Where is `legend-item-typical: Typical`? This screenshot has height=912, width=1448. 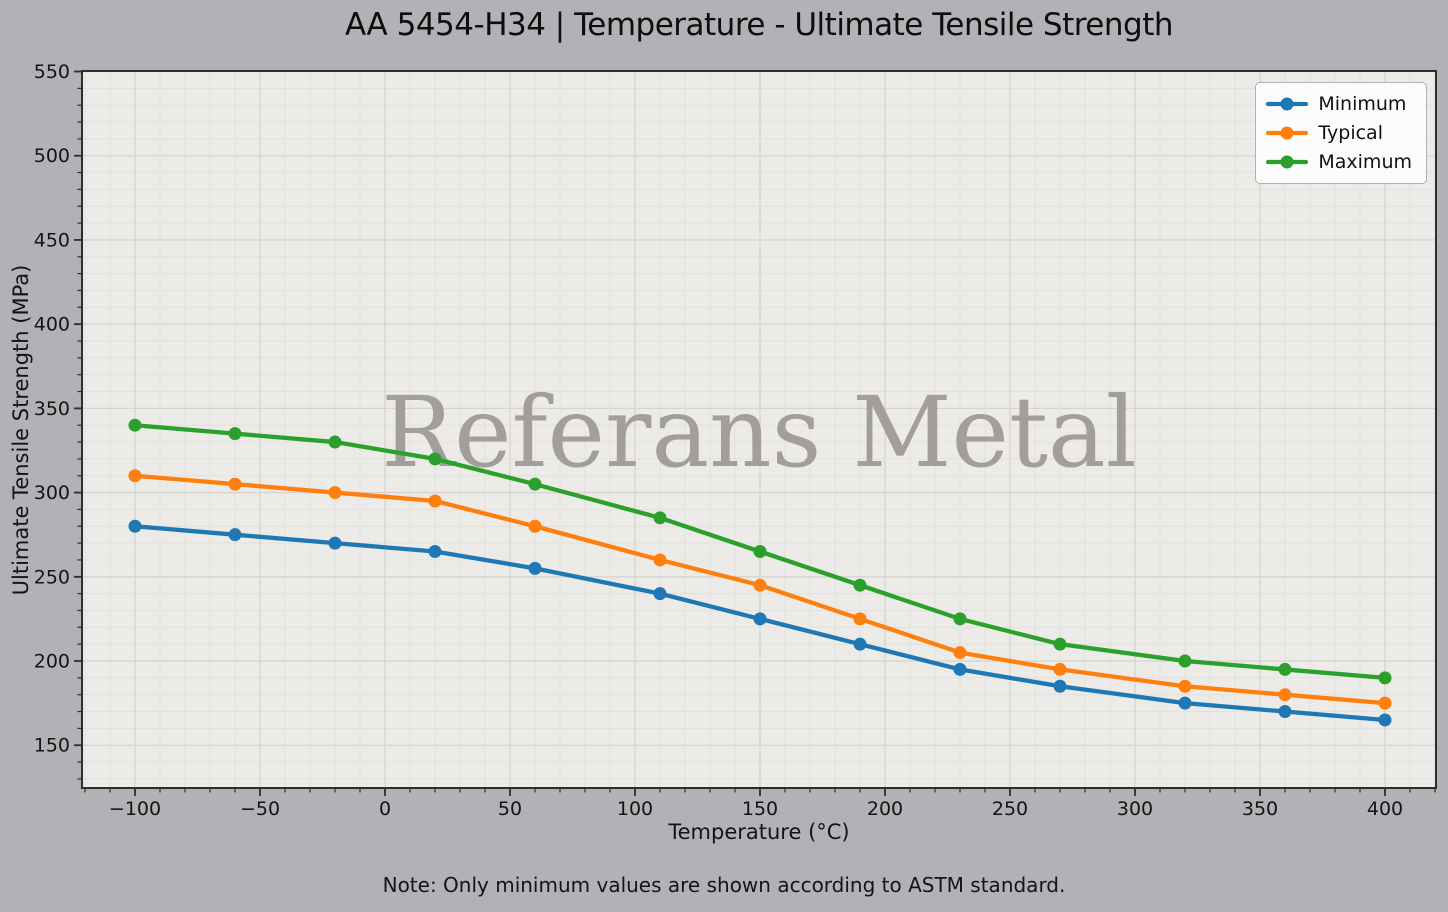 legend-item-typical: Typical is located at coordinates (1339, 133).